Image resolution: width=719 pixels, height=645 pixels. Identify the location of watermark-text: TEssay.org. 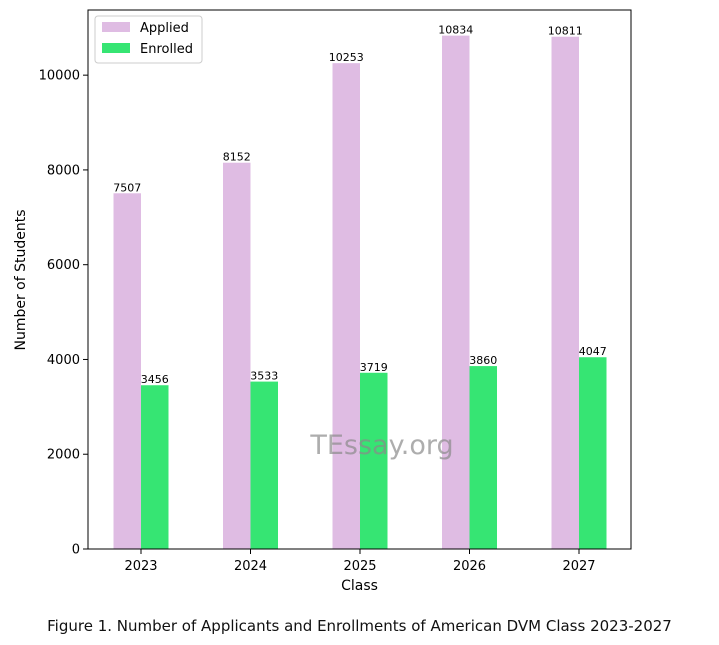
(381, 445).